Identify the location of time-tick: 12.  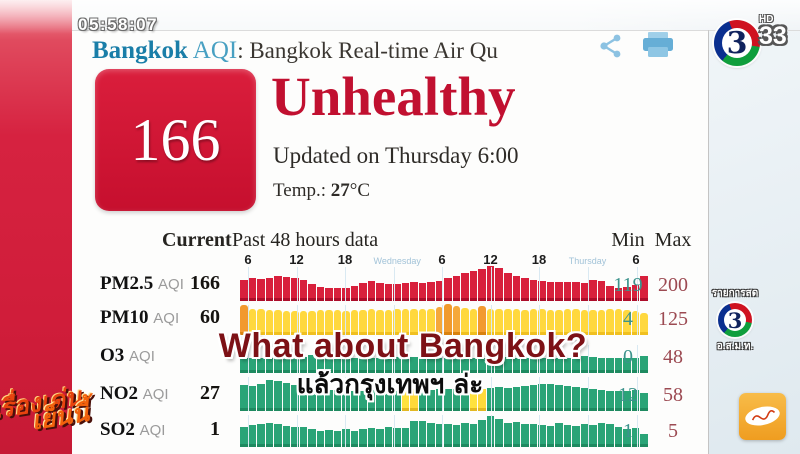
(296, 259).